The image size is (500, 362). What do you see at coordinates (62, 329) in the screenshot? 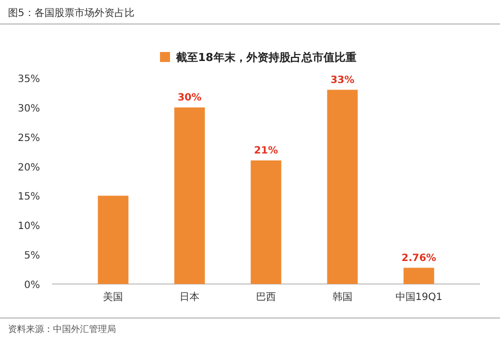
I see `text: 资料来源：中国外汇管理局` at bounding box center [62, 329].